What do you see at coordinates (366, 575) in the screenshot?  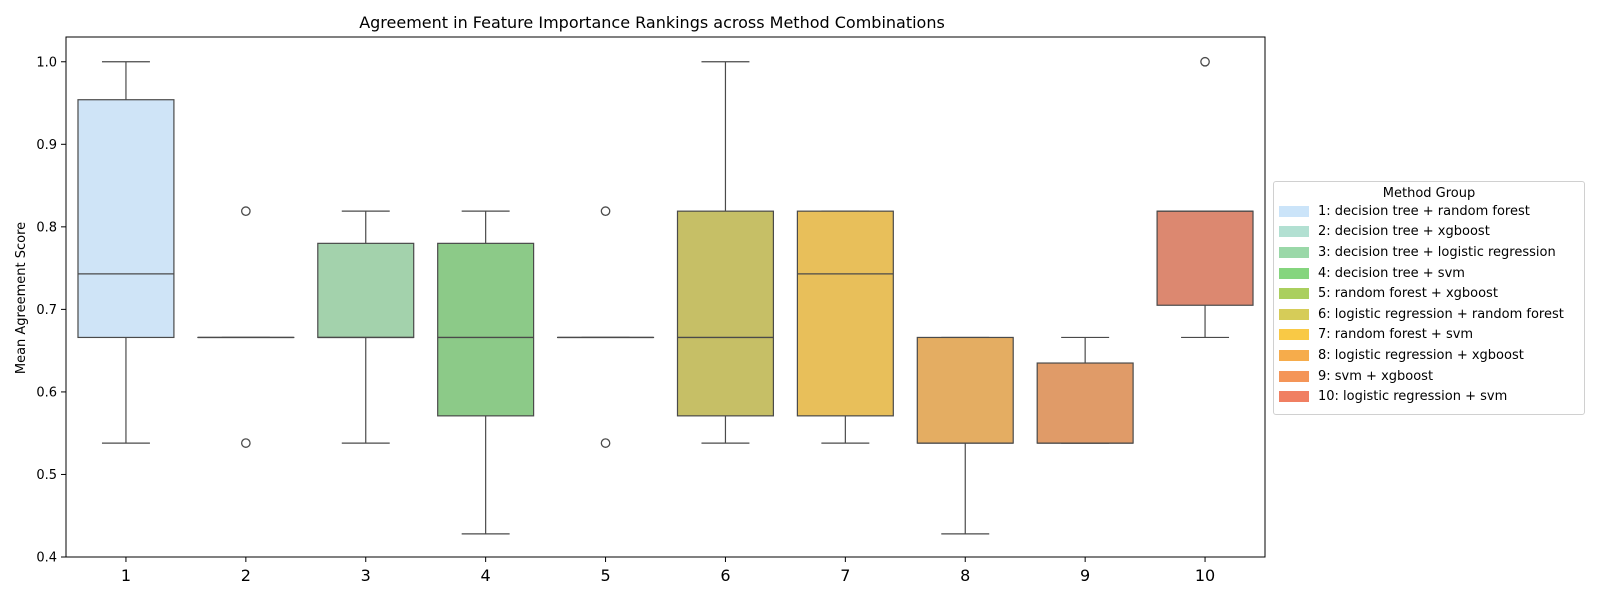 I see `x-tick-label: 3` at bounding box center [366, 575].